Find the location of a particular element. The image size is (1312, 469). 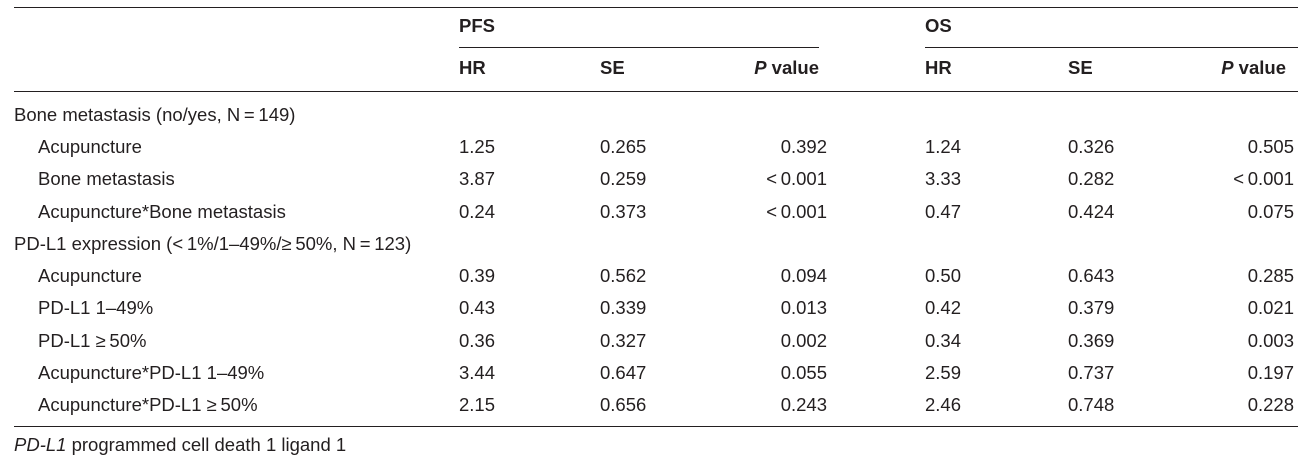

table-cell: 0.265 is located at coordinates (623, 146).